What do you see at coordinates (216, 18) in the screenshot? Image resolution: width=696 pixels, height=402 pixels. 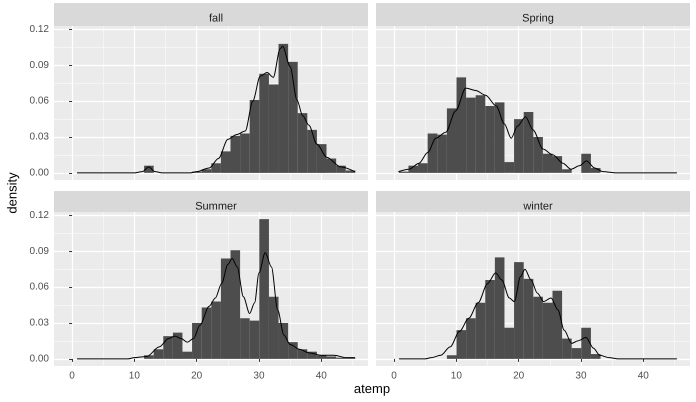 I see `chart-title: fall` at bounding box center [216, 18].